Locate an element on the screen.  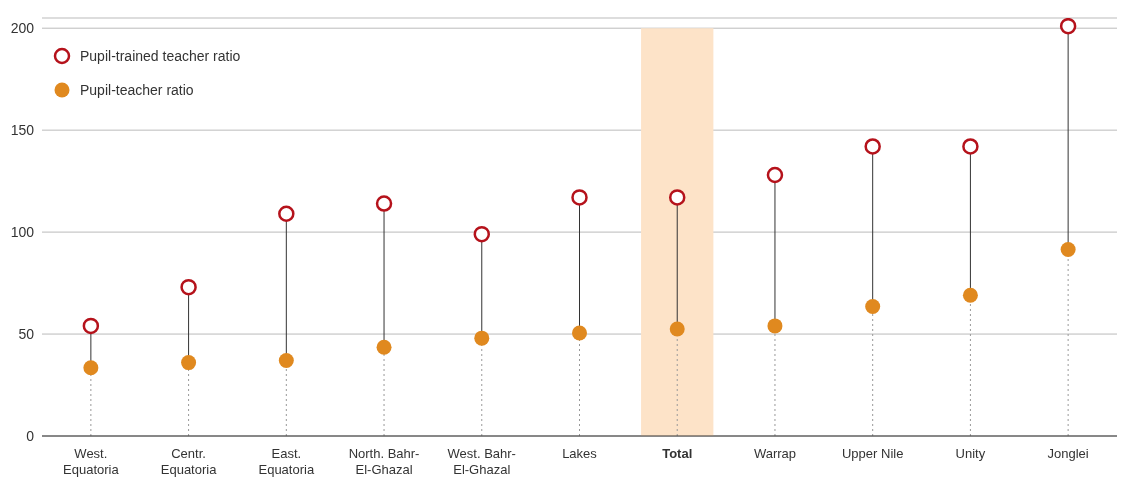
x-tick-label: Warrap is located at coordinates (775, 453).